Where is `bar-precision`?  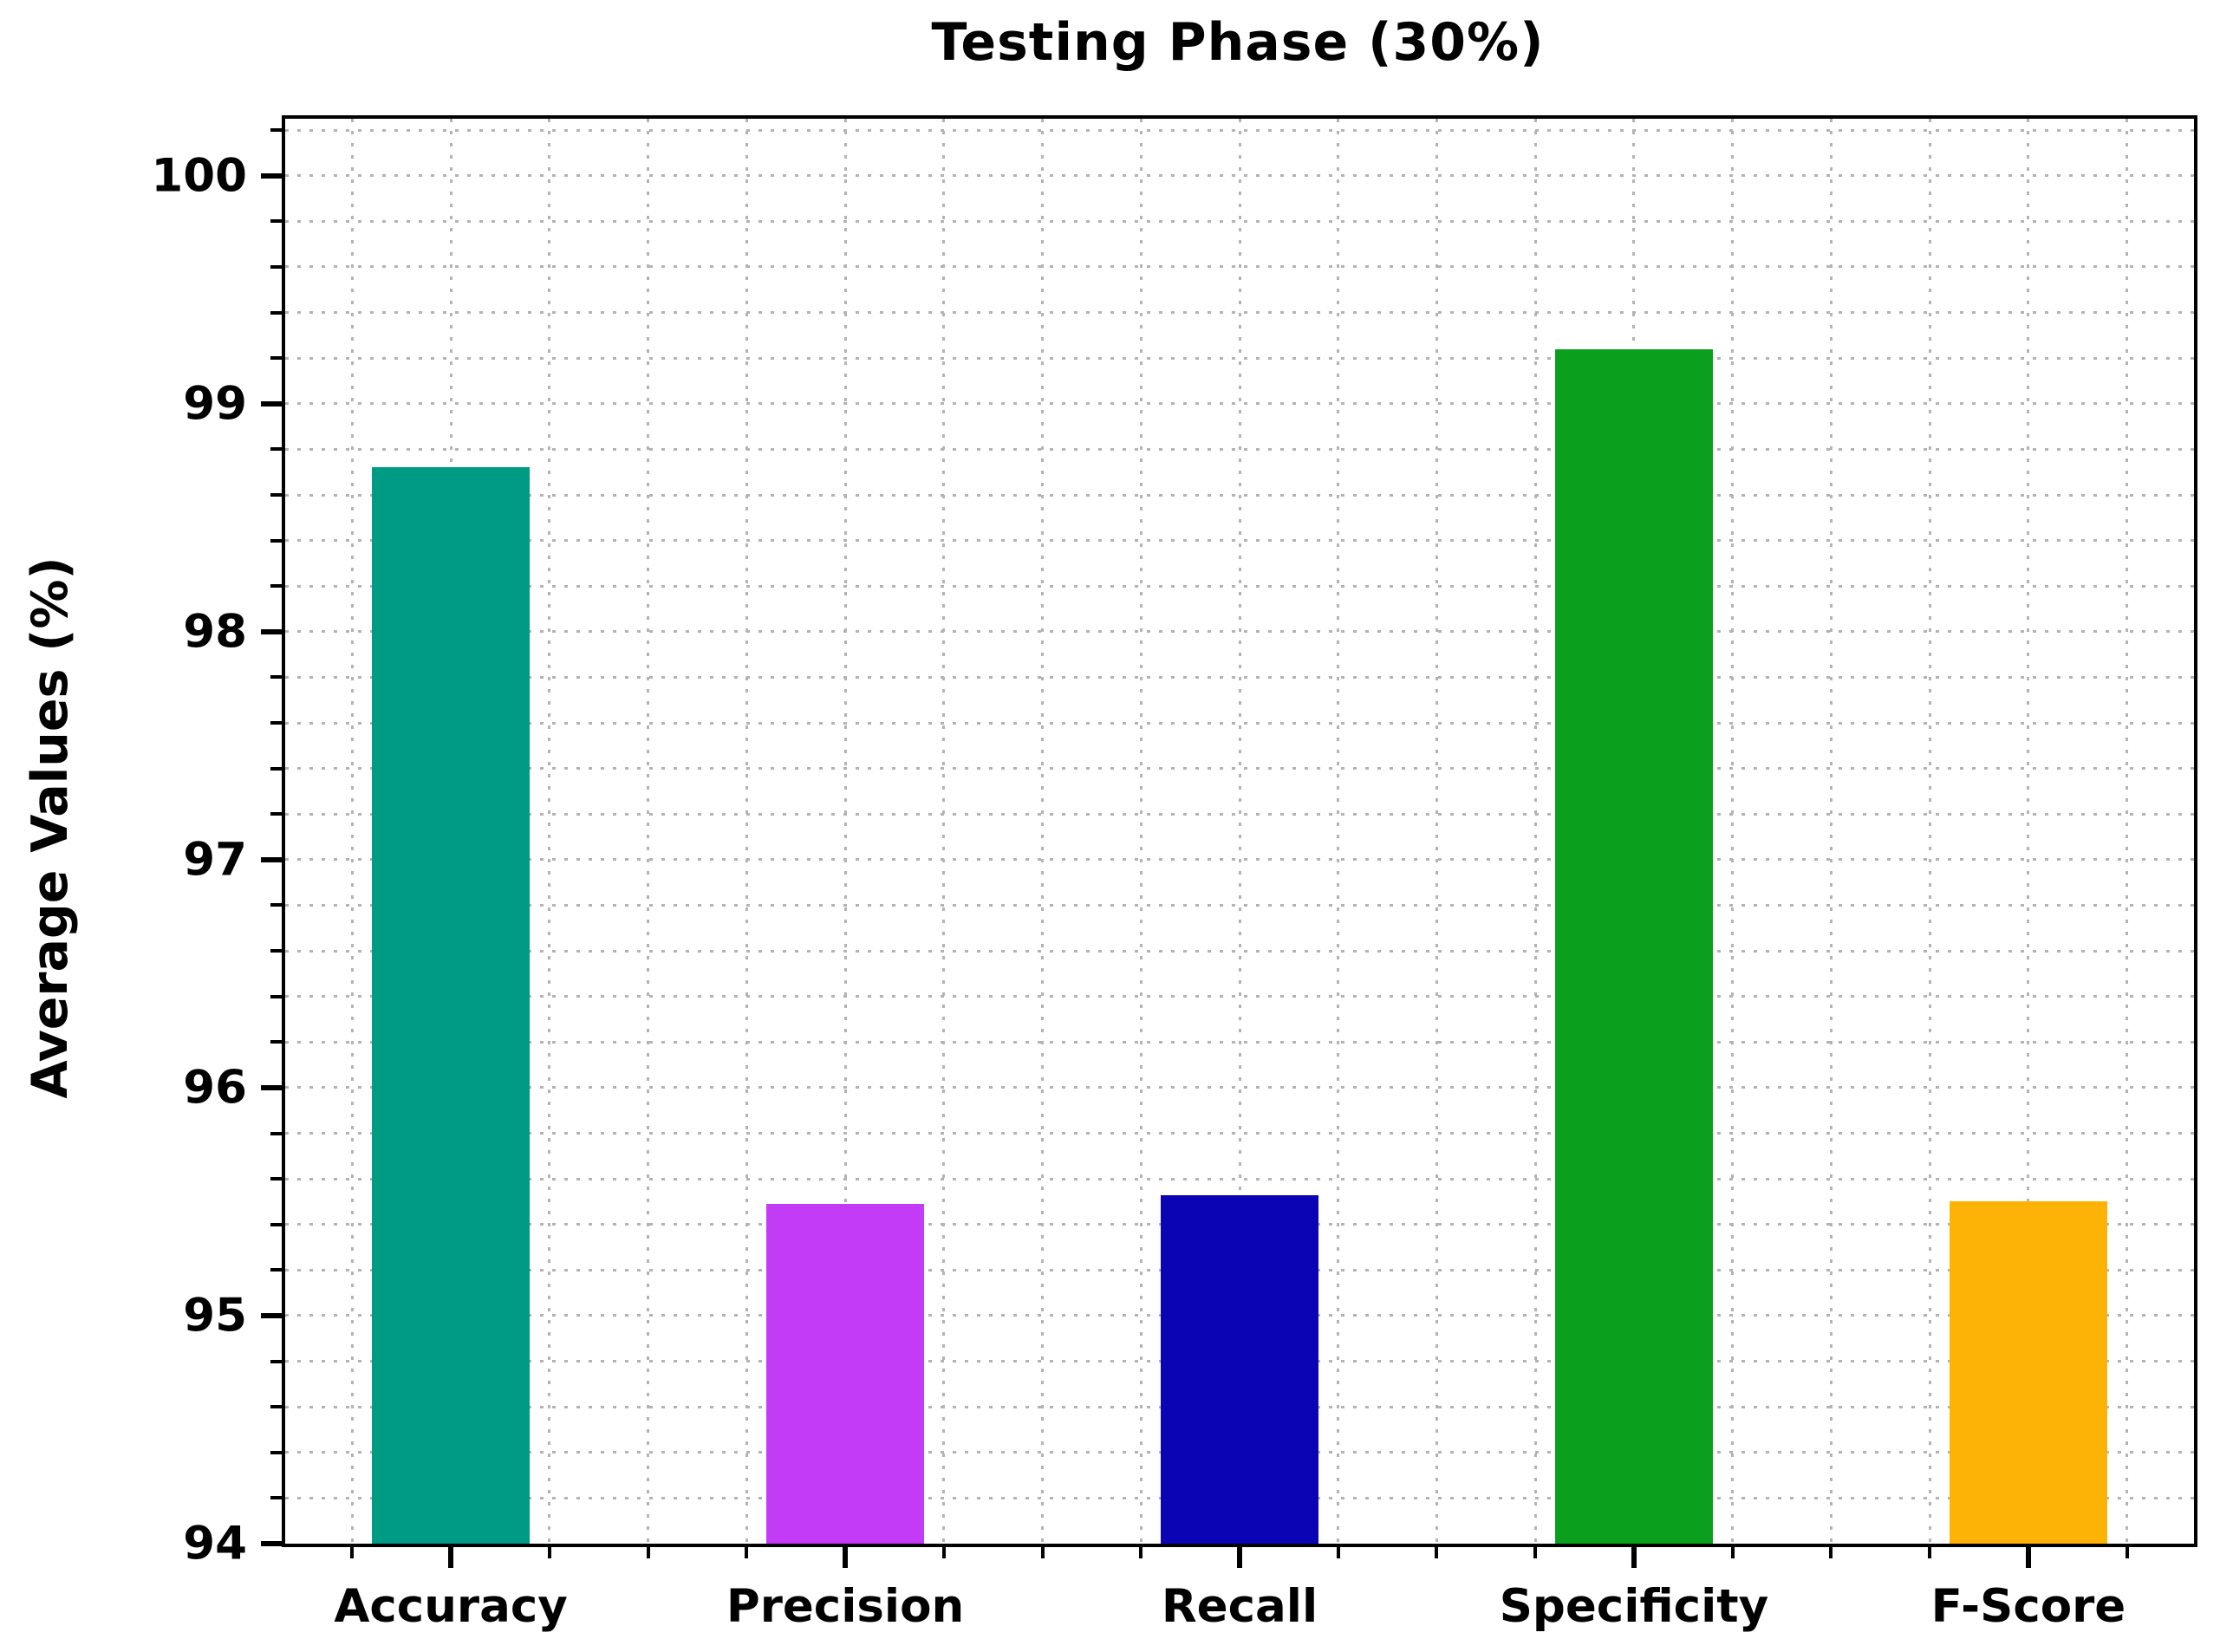
bar-precision is located at coordinates (845, 1374).